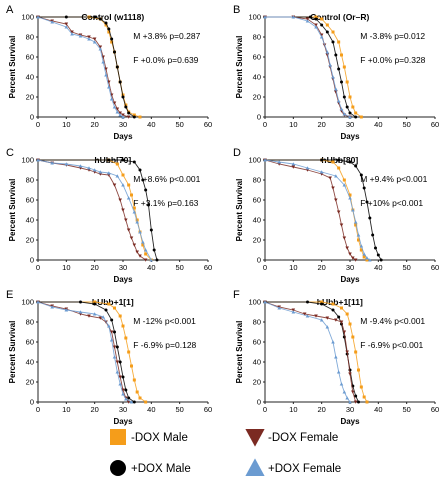 The width and height of the screenshot is (448, 484). I want to click on stat-annotation: F +0.0% p=0.639, so click(165, 60).